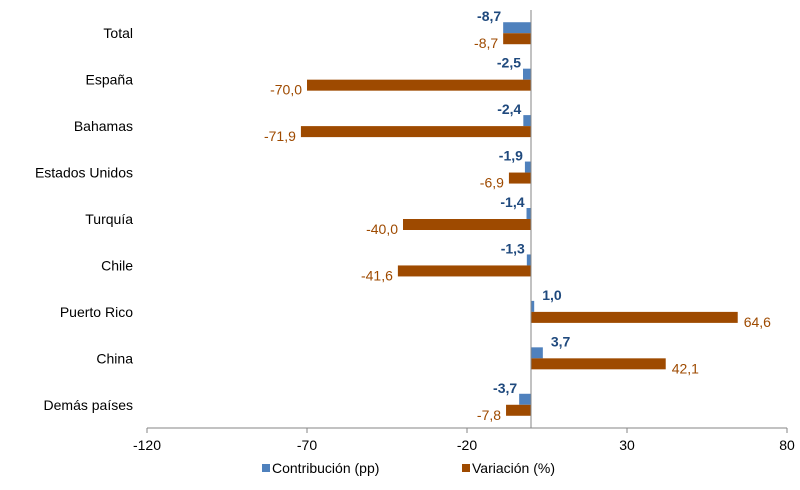  I want to click on x-tick-label: 80, so click(787, 445).